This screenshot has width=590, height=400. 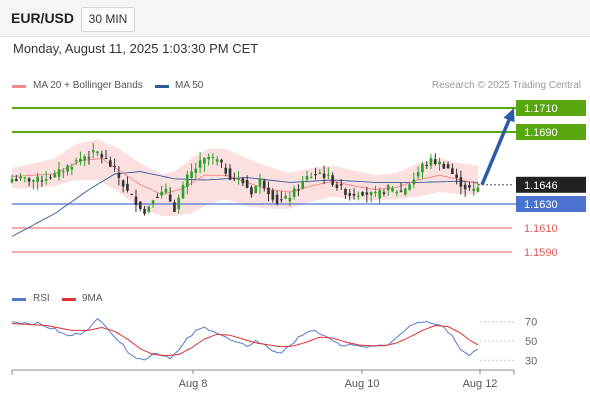 What do you see at coordinates (551, 179) in the screenshot?
I see `level-labels: 1.1710 1.1690 1.1646 1.1630 1.1610 1.1590` at bounding box center [551, 179].